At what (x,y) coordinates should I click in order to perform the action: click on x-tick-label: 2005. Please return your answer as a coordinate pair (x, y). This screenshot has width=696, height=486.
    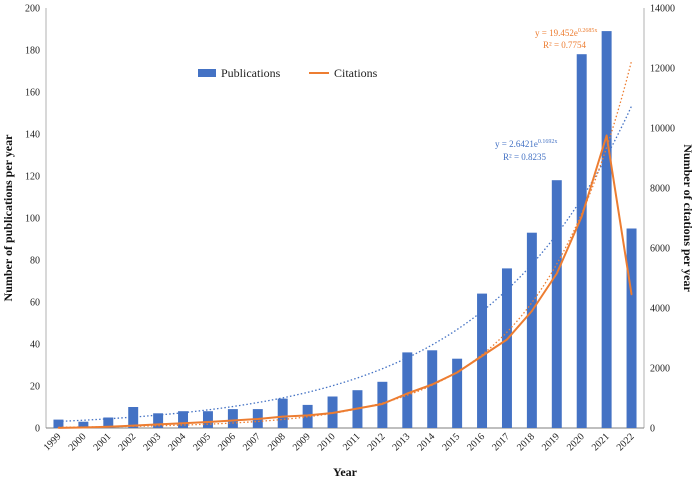
    Looking at the image, I should click on (202, 442).